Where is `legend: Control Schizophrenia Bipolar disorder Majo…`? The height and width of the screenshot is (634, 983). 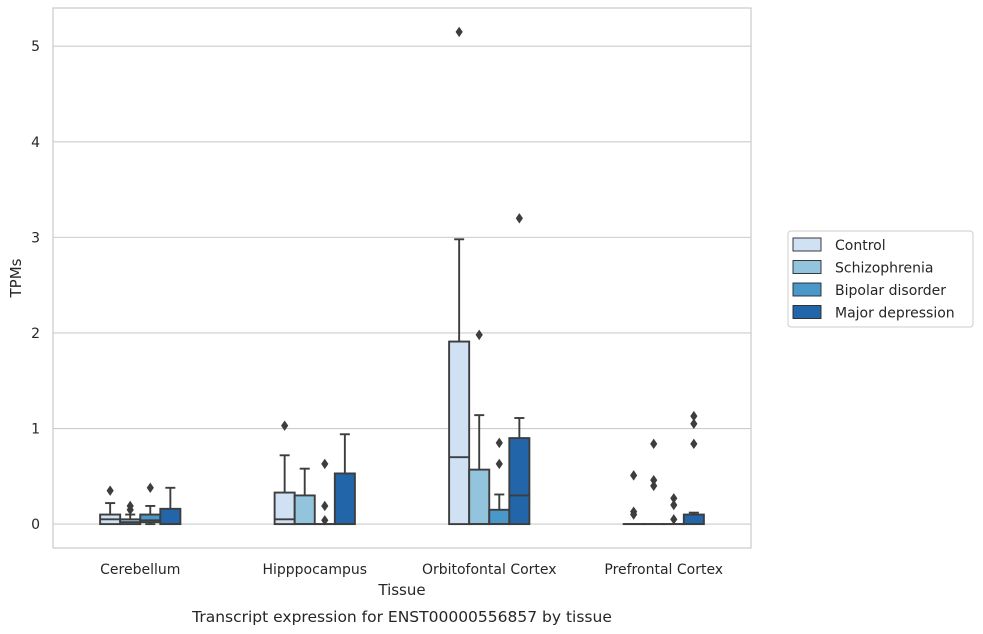 legend: Control Schizophrenia Bipolar disorder Majo… is located at coordinates (880, 279).